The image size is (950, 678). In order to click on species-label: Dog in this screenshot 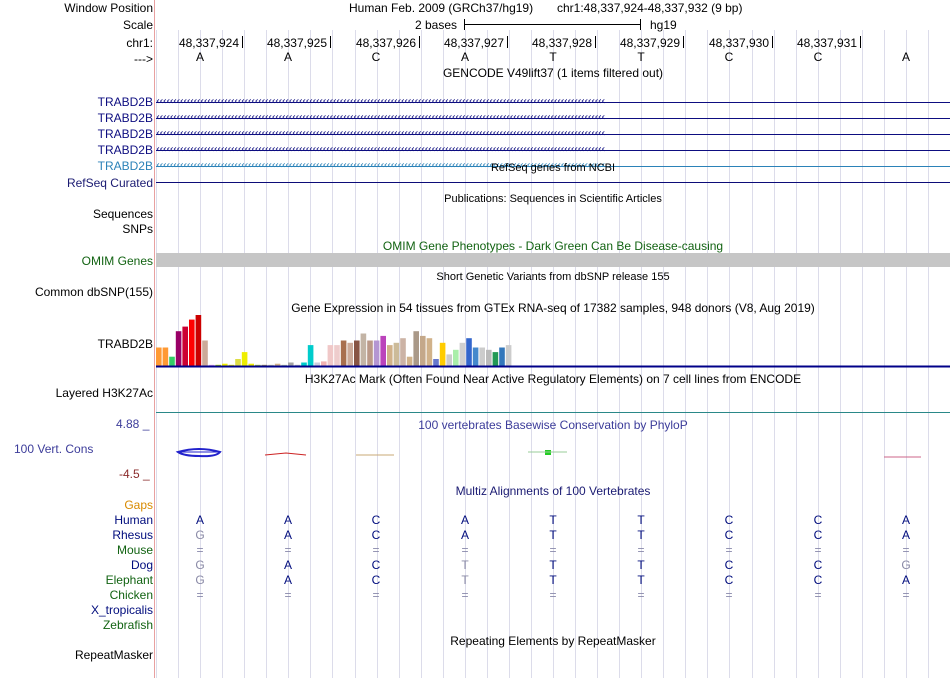, I will do `click(141, 565)`.